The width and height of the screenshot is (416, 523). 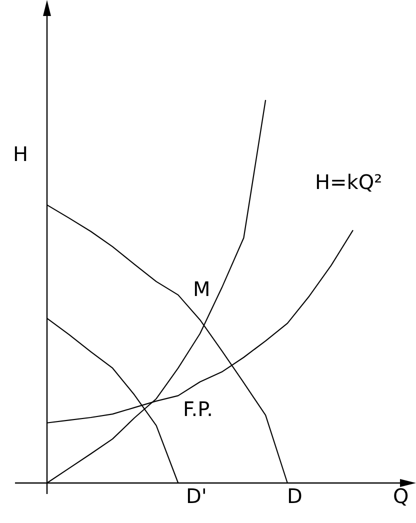 What do you see at coordinates (198, 409) in the screenshot?
I see `annotation: F.P.` at bounding box center [198, 409].